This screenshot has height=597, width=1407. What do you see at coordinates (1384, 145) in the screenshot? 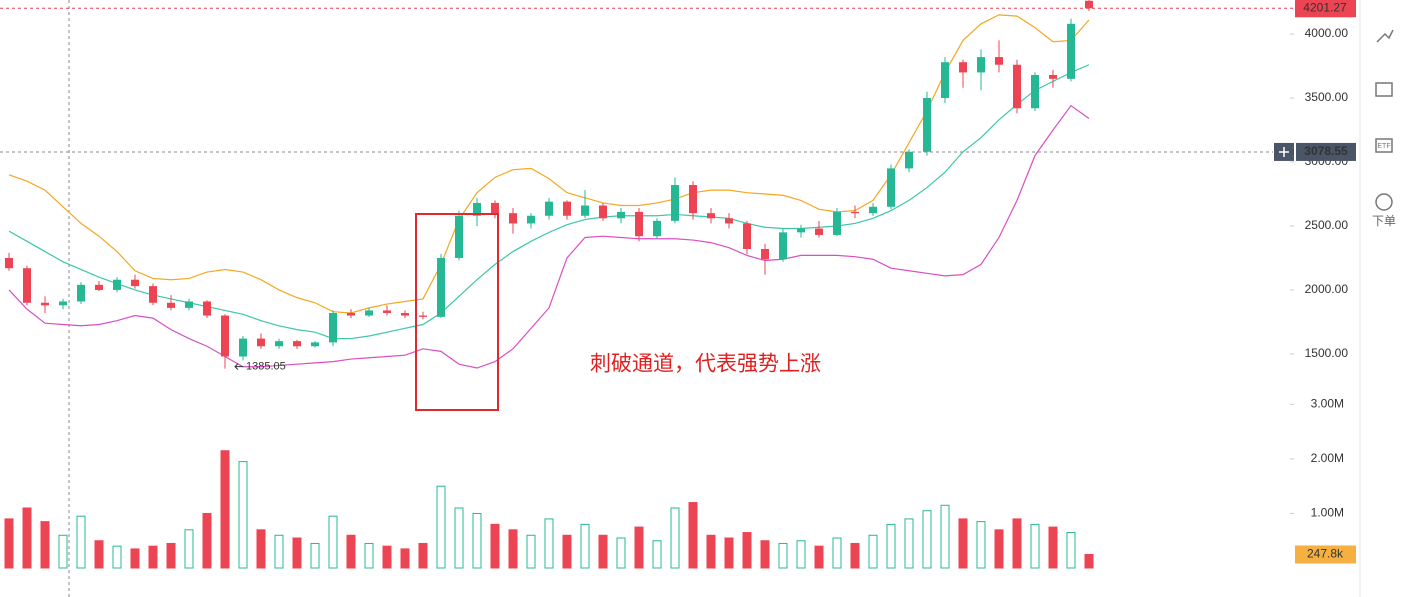
I see `icon-etf` at bounding box center [1384, 145].